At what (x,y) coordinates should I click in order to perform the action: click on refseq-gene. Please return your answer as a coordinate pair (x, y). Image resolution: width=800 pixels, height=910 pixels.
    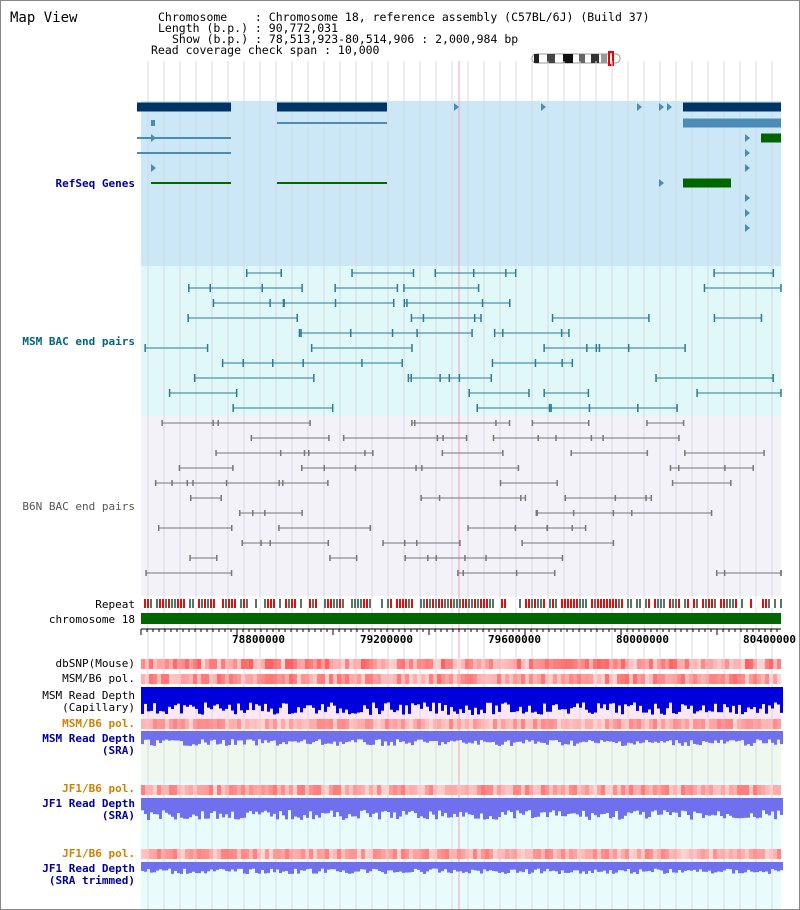
    Looking at the image, I should click on (153, 123).